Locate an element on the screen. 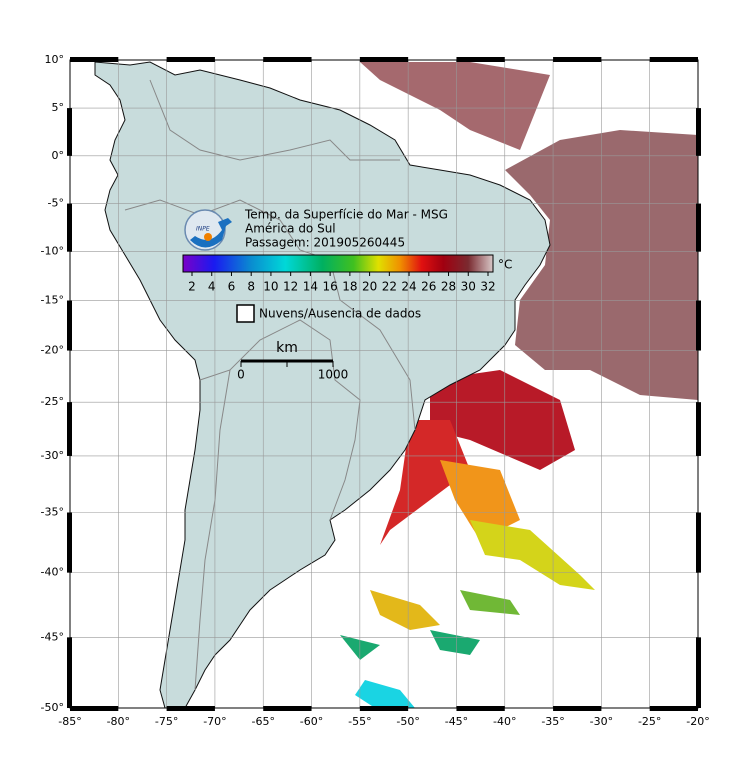  lat-label: 0° is located at coordinates (58, 155).